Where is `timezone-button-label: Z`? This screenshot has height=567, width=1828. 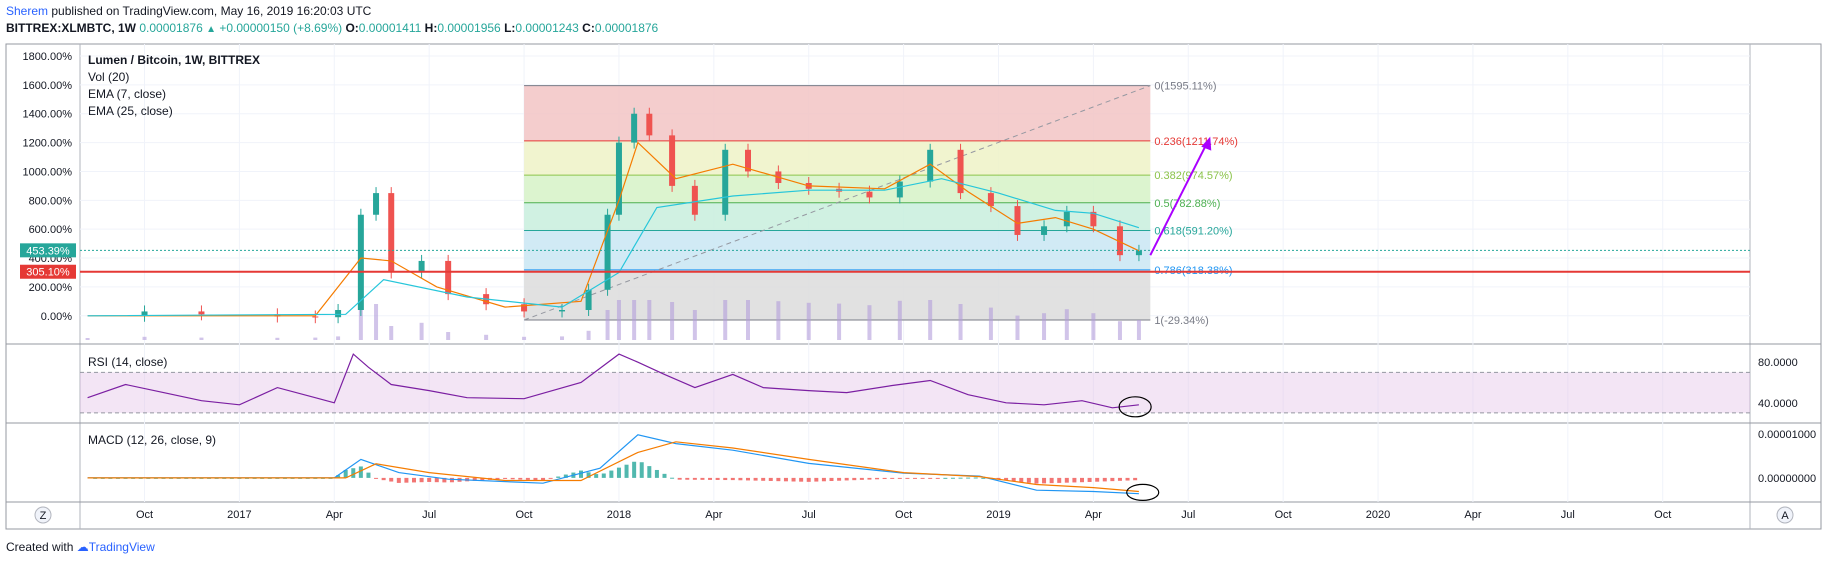 timezone-button-label: Z is located at coordinates (43, 516).